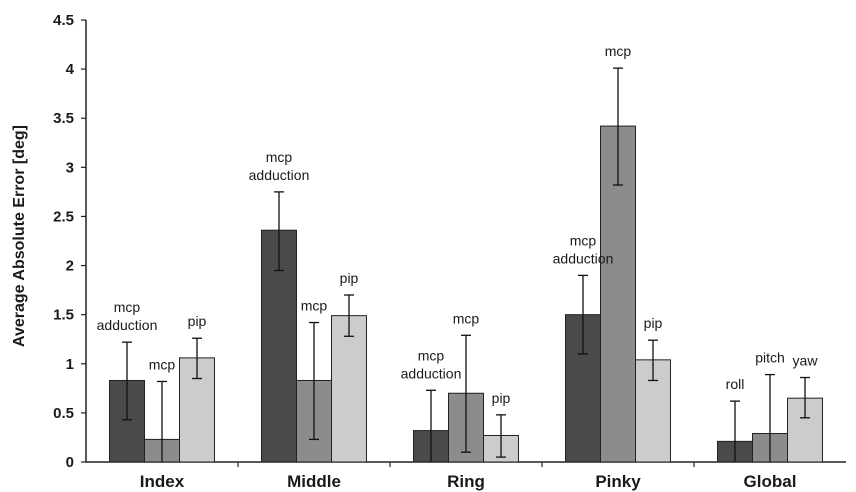 The width and height of the screenshot is (856, 492). What do you see at coordinates (770, 481) in the screenshot?
I see `category-label: Global` at bounding box center [770, 481].